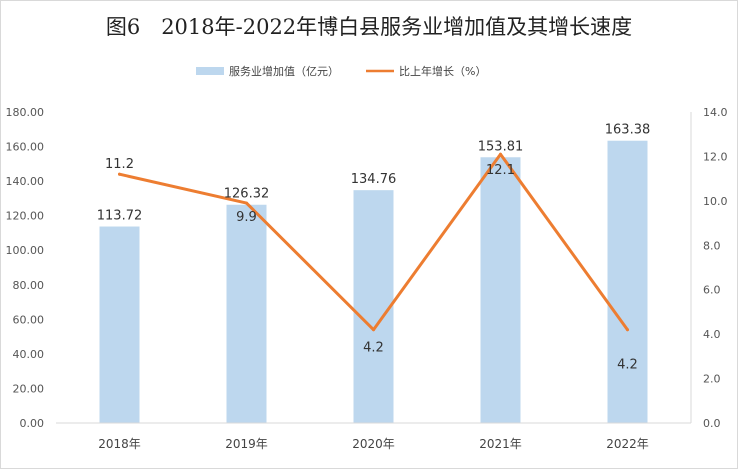 This screenshot has height=469, width=738. What do you see at coordinates (32, 423) in the screenshot?
I see `left-tick-label: 0.00` at bounding box center [32, 423].